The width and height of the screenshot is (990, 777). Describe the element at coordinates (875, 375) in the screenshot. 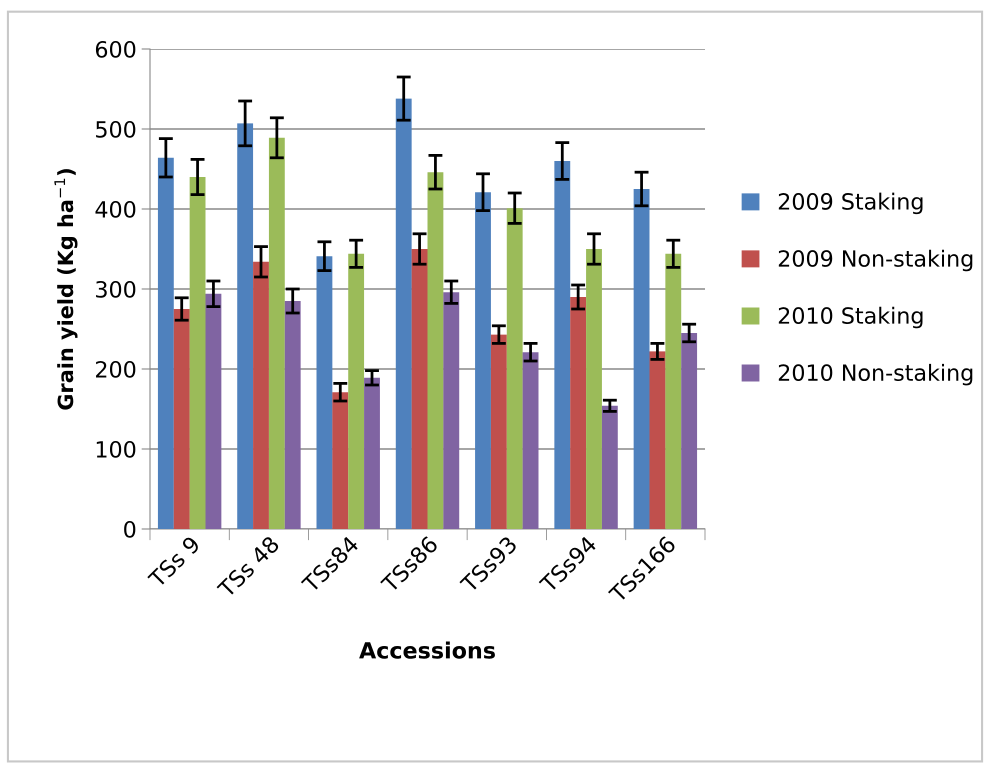

I see `legend-label: 2010 Non-staking` at that location.